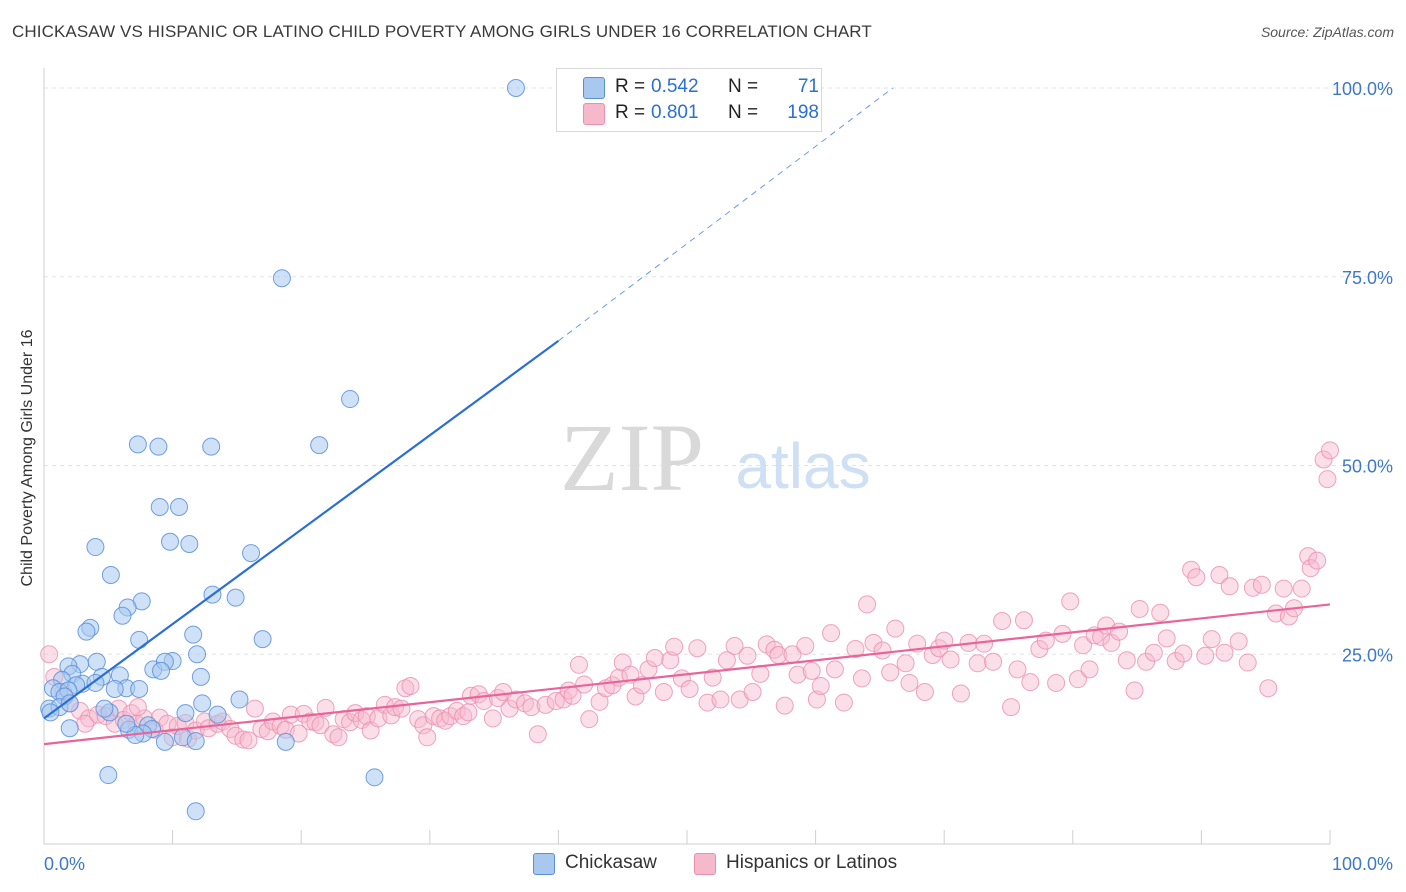  Describe the element at coordinates (27, 458) in the screenshot. I see `y-axis-label: Child Poverty Among Girls Under 16` at that location.